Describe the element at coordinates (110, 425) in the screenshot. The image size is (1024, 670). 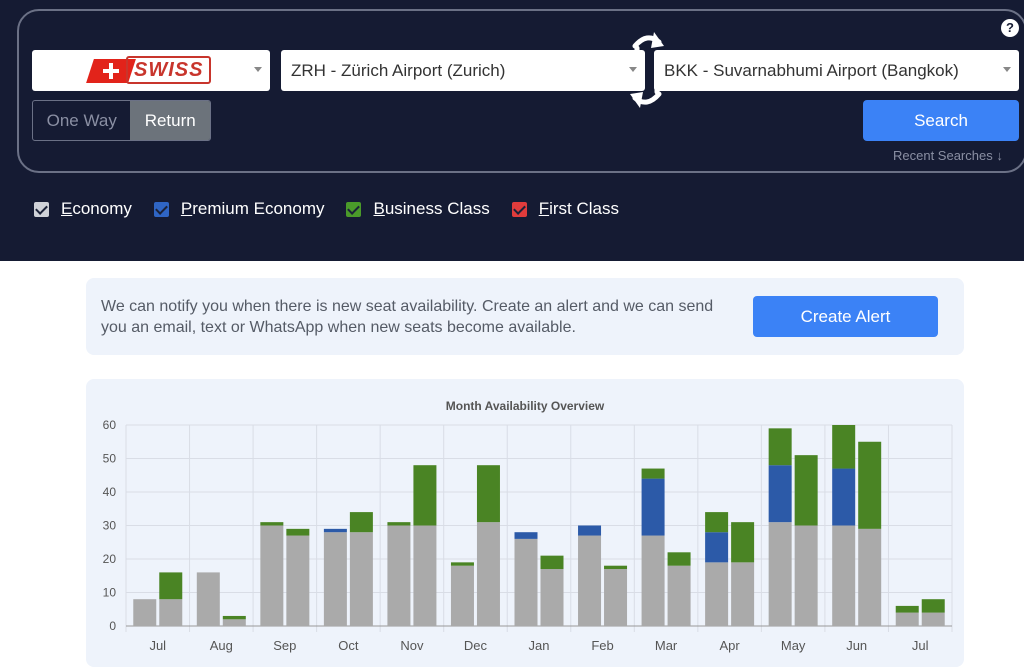
I see `y-tick-label: 60` at that location.